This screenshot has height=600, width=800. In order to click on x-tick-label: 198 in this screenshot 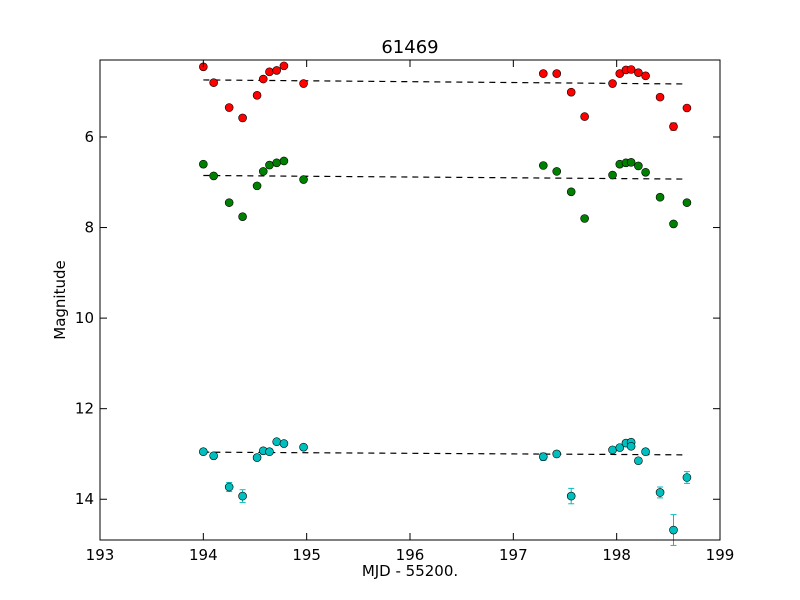, I will do `click(616, 555)`.